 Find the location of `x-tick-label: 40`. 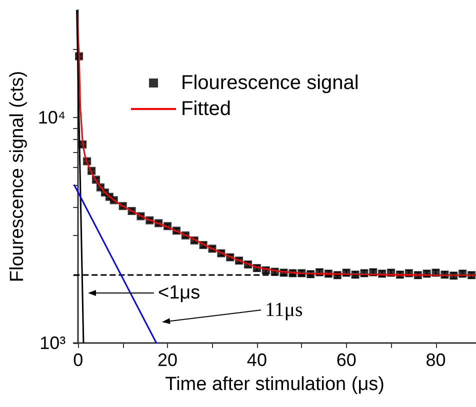

x-tick-label: 40 is located at coordinates (256, 360).